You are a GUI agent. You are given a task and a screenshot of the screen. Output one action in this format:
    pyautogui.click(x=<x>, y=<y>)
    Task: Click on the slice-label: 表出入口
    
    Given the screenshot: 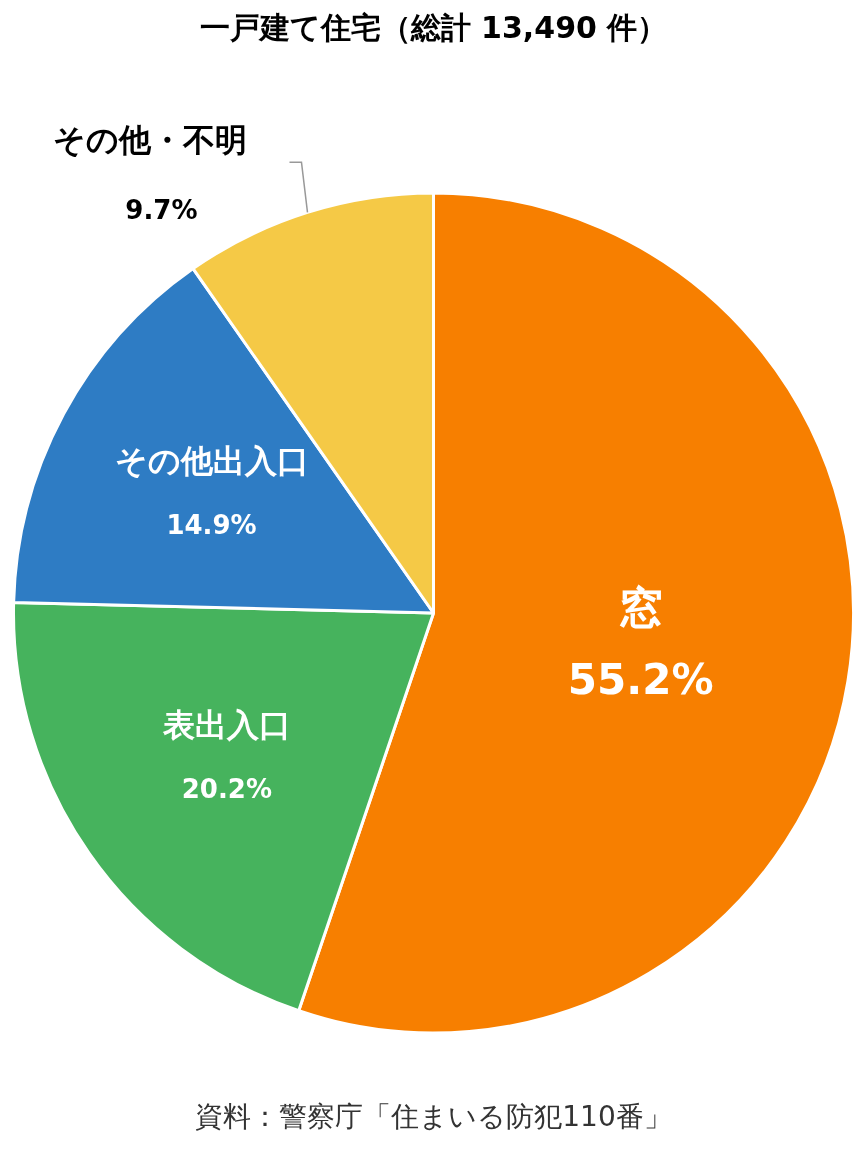 What is the action you would take?
    pyautogui.click(x=226, y=724)
    